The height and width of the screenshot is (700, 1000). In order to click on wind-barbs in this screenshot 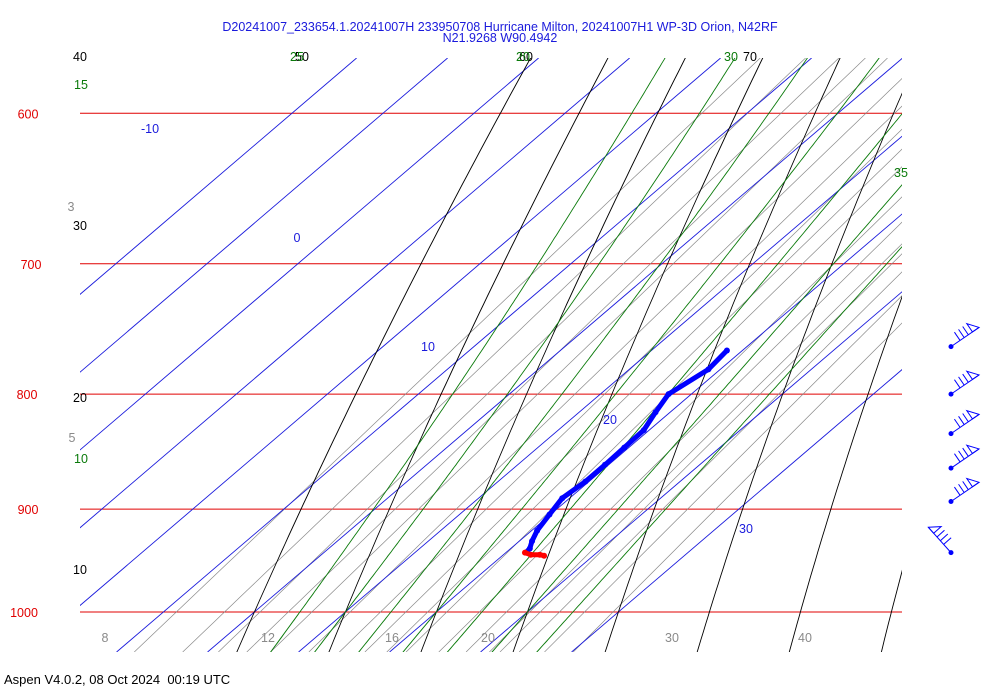, I will do `click(954, 439)`.